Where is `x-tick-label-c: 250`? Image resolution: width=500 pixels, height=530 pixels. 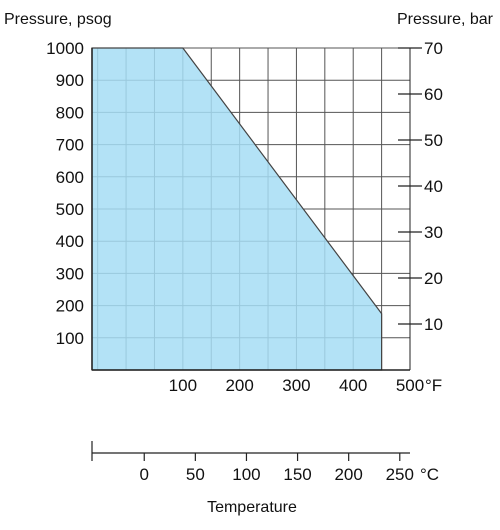 x-tick-label-c: 250 is located at coordinates (400, 474).